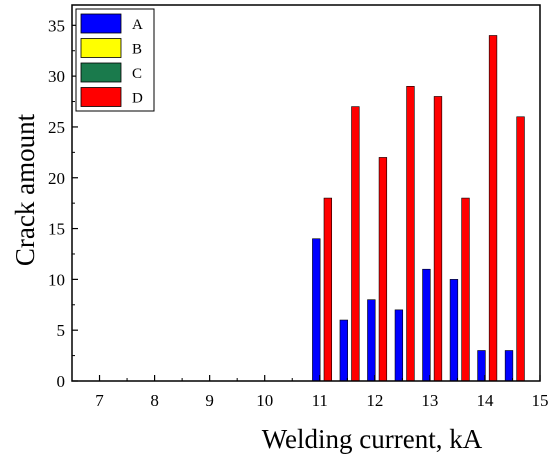 The height and width of the screenshot is (465, 550). Describe the element at coordinates (56, 279) in the screenshot. I see `y-tick-label-2: 10` at that location.